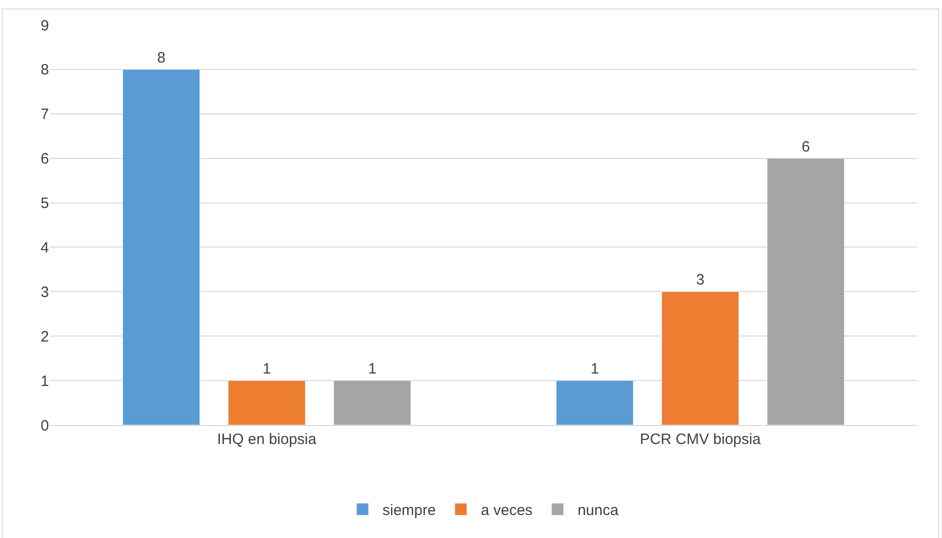  I want to click on legend-label: siempre, so click(409, 511).